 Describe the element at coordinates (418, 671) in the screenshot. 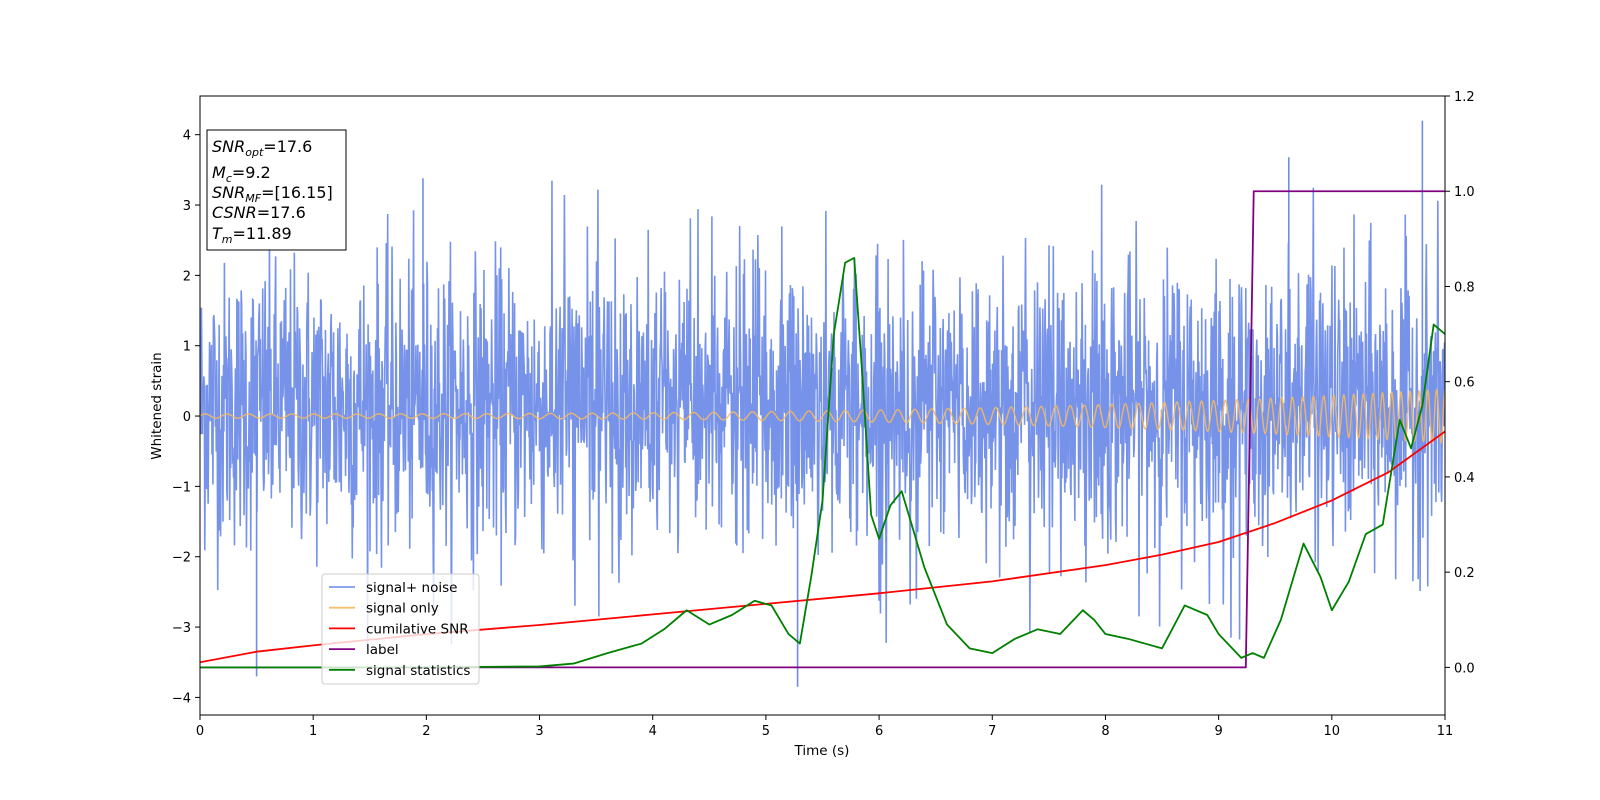

I see `legend-label: signal statistics` at that location.